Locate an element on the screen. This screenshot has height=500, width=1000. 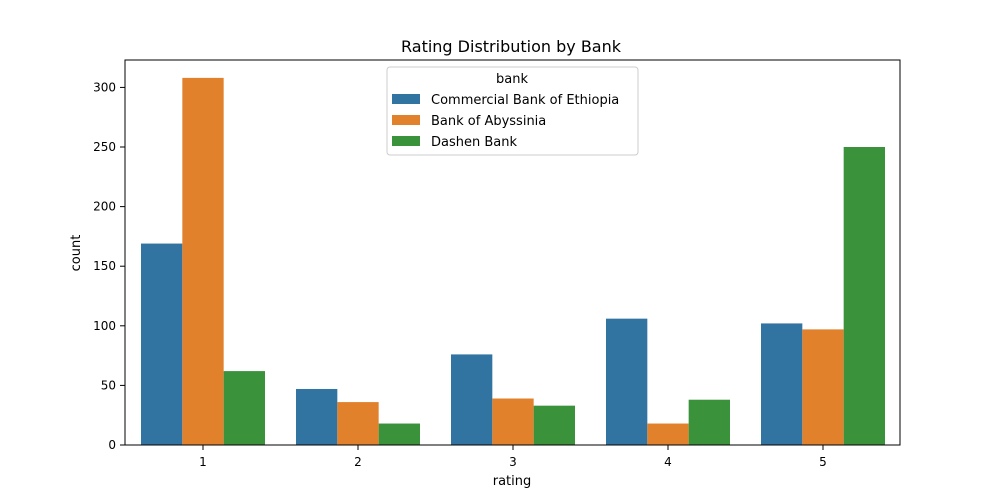
legend-entry-label: Bank of Abyssinia is located at coordinates (488, 121).